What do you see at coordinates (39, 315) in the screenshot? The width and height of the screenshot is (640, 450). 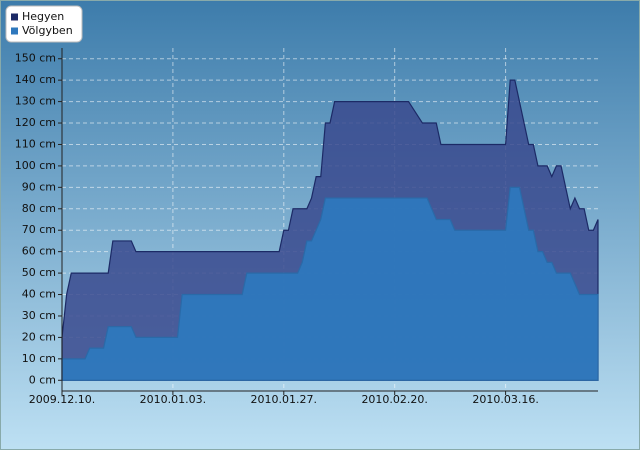 I see `y-tick-label: 30 cm` at bounding box center [39, 315].